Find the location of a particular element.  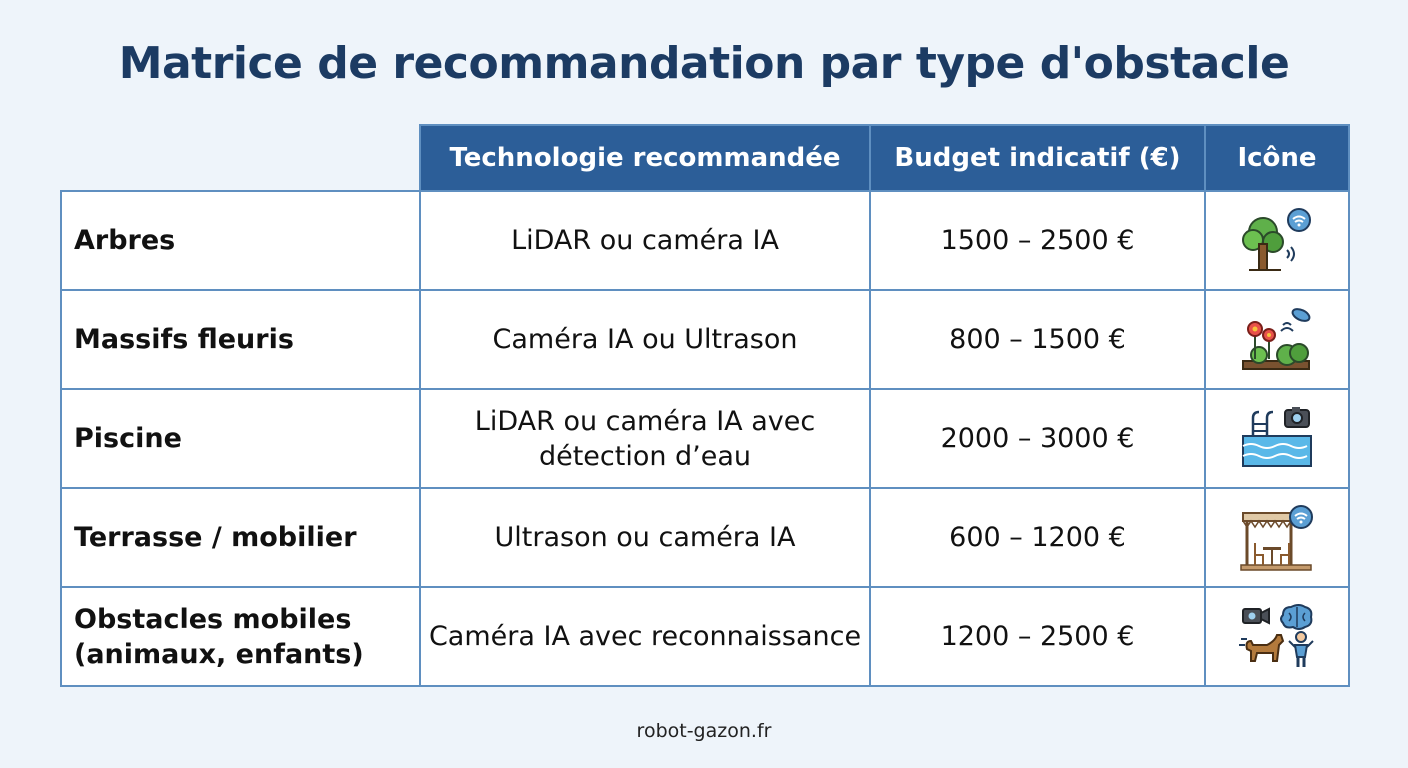

obstacle-name: Obstacles mobiles (animaux, enfants) is located at coordinates (240, 636).